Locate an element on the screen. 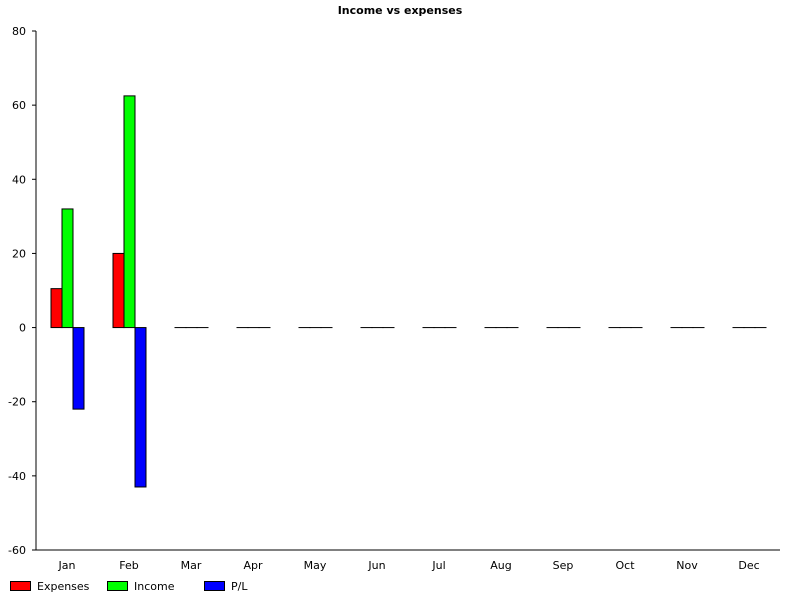 This screenshot has width=800, height=600. legend-item-income: Income is located at coordinates (145, 586).